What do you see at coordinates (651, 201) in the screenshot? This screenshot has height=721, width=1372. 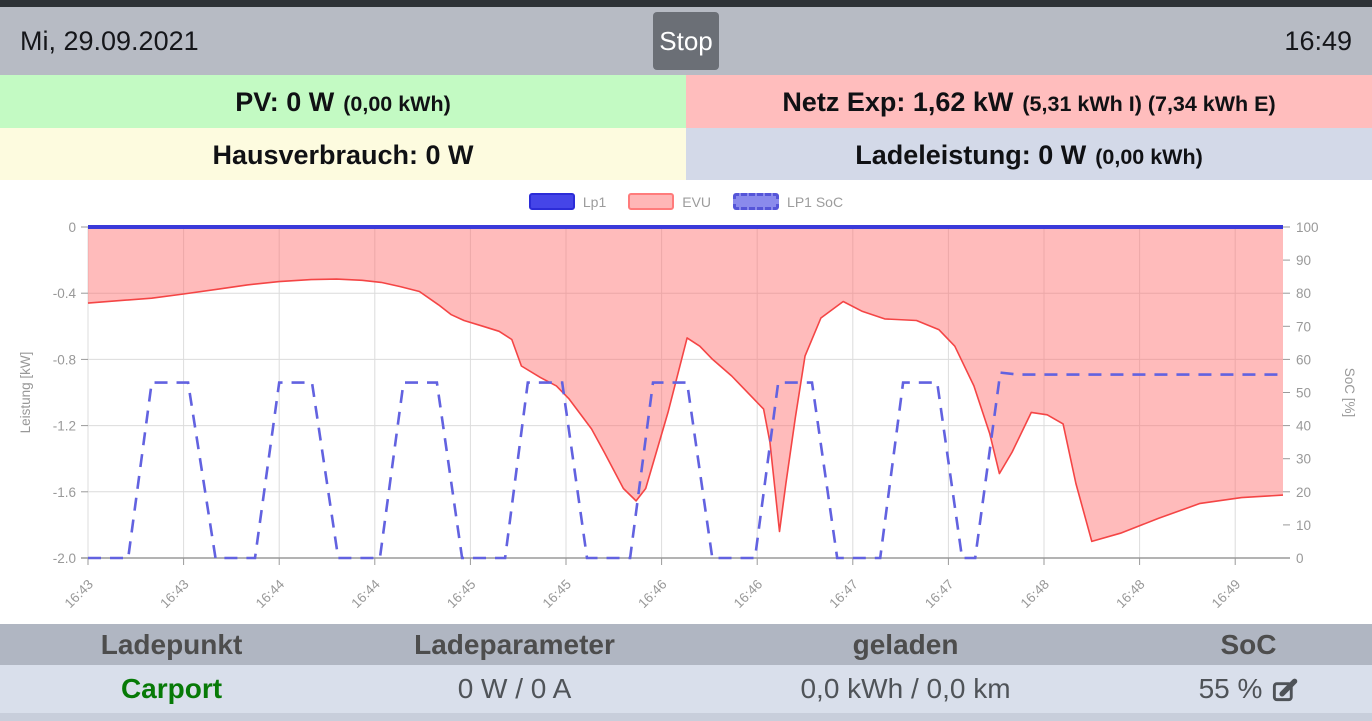 I see `evu-swatch-icon` at bounding box center [651, 201].